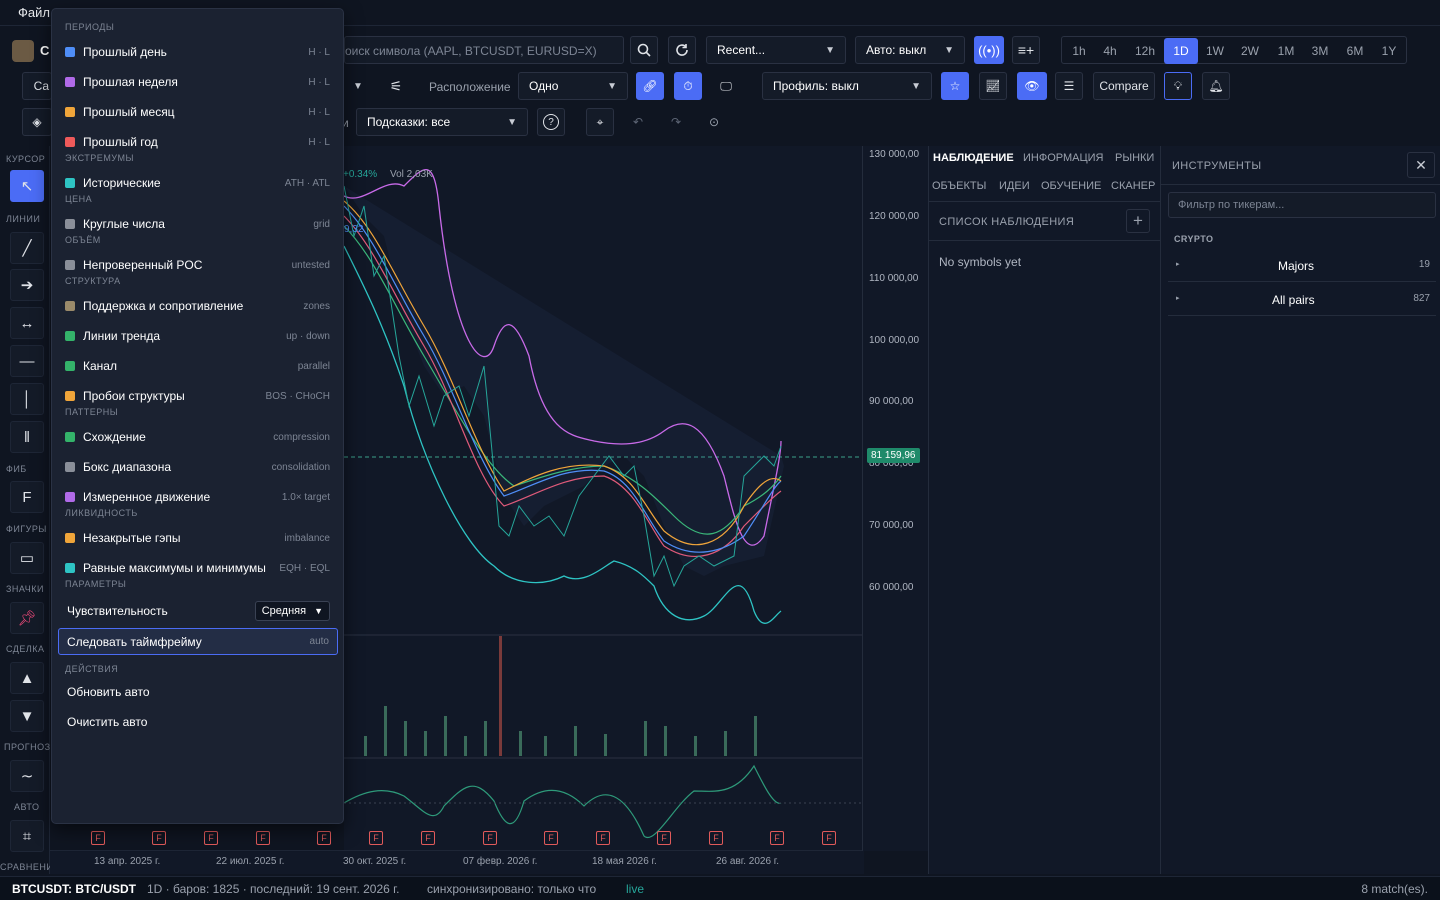 Image resolution: width=1440 pixels, height=900 pixels. Describe the element at coordinates (197, 396) in the screenshot. I see `menu-item: Пробои структуры BOS · CHoCH` at that location.